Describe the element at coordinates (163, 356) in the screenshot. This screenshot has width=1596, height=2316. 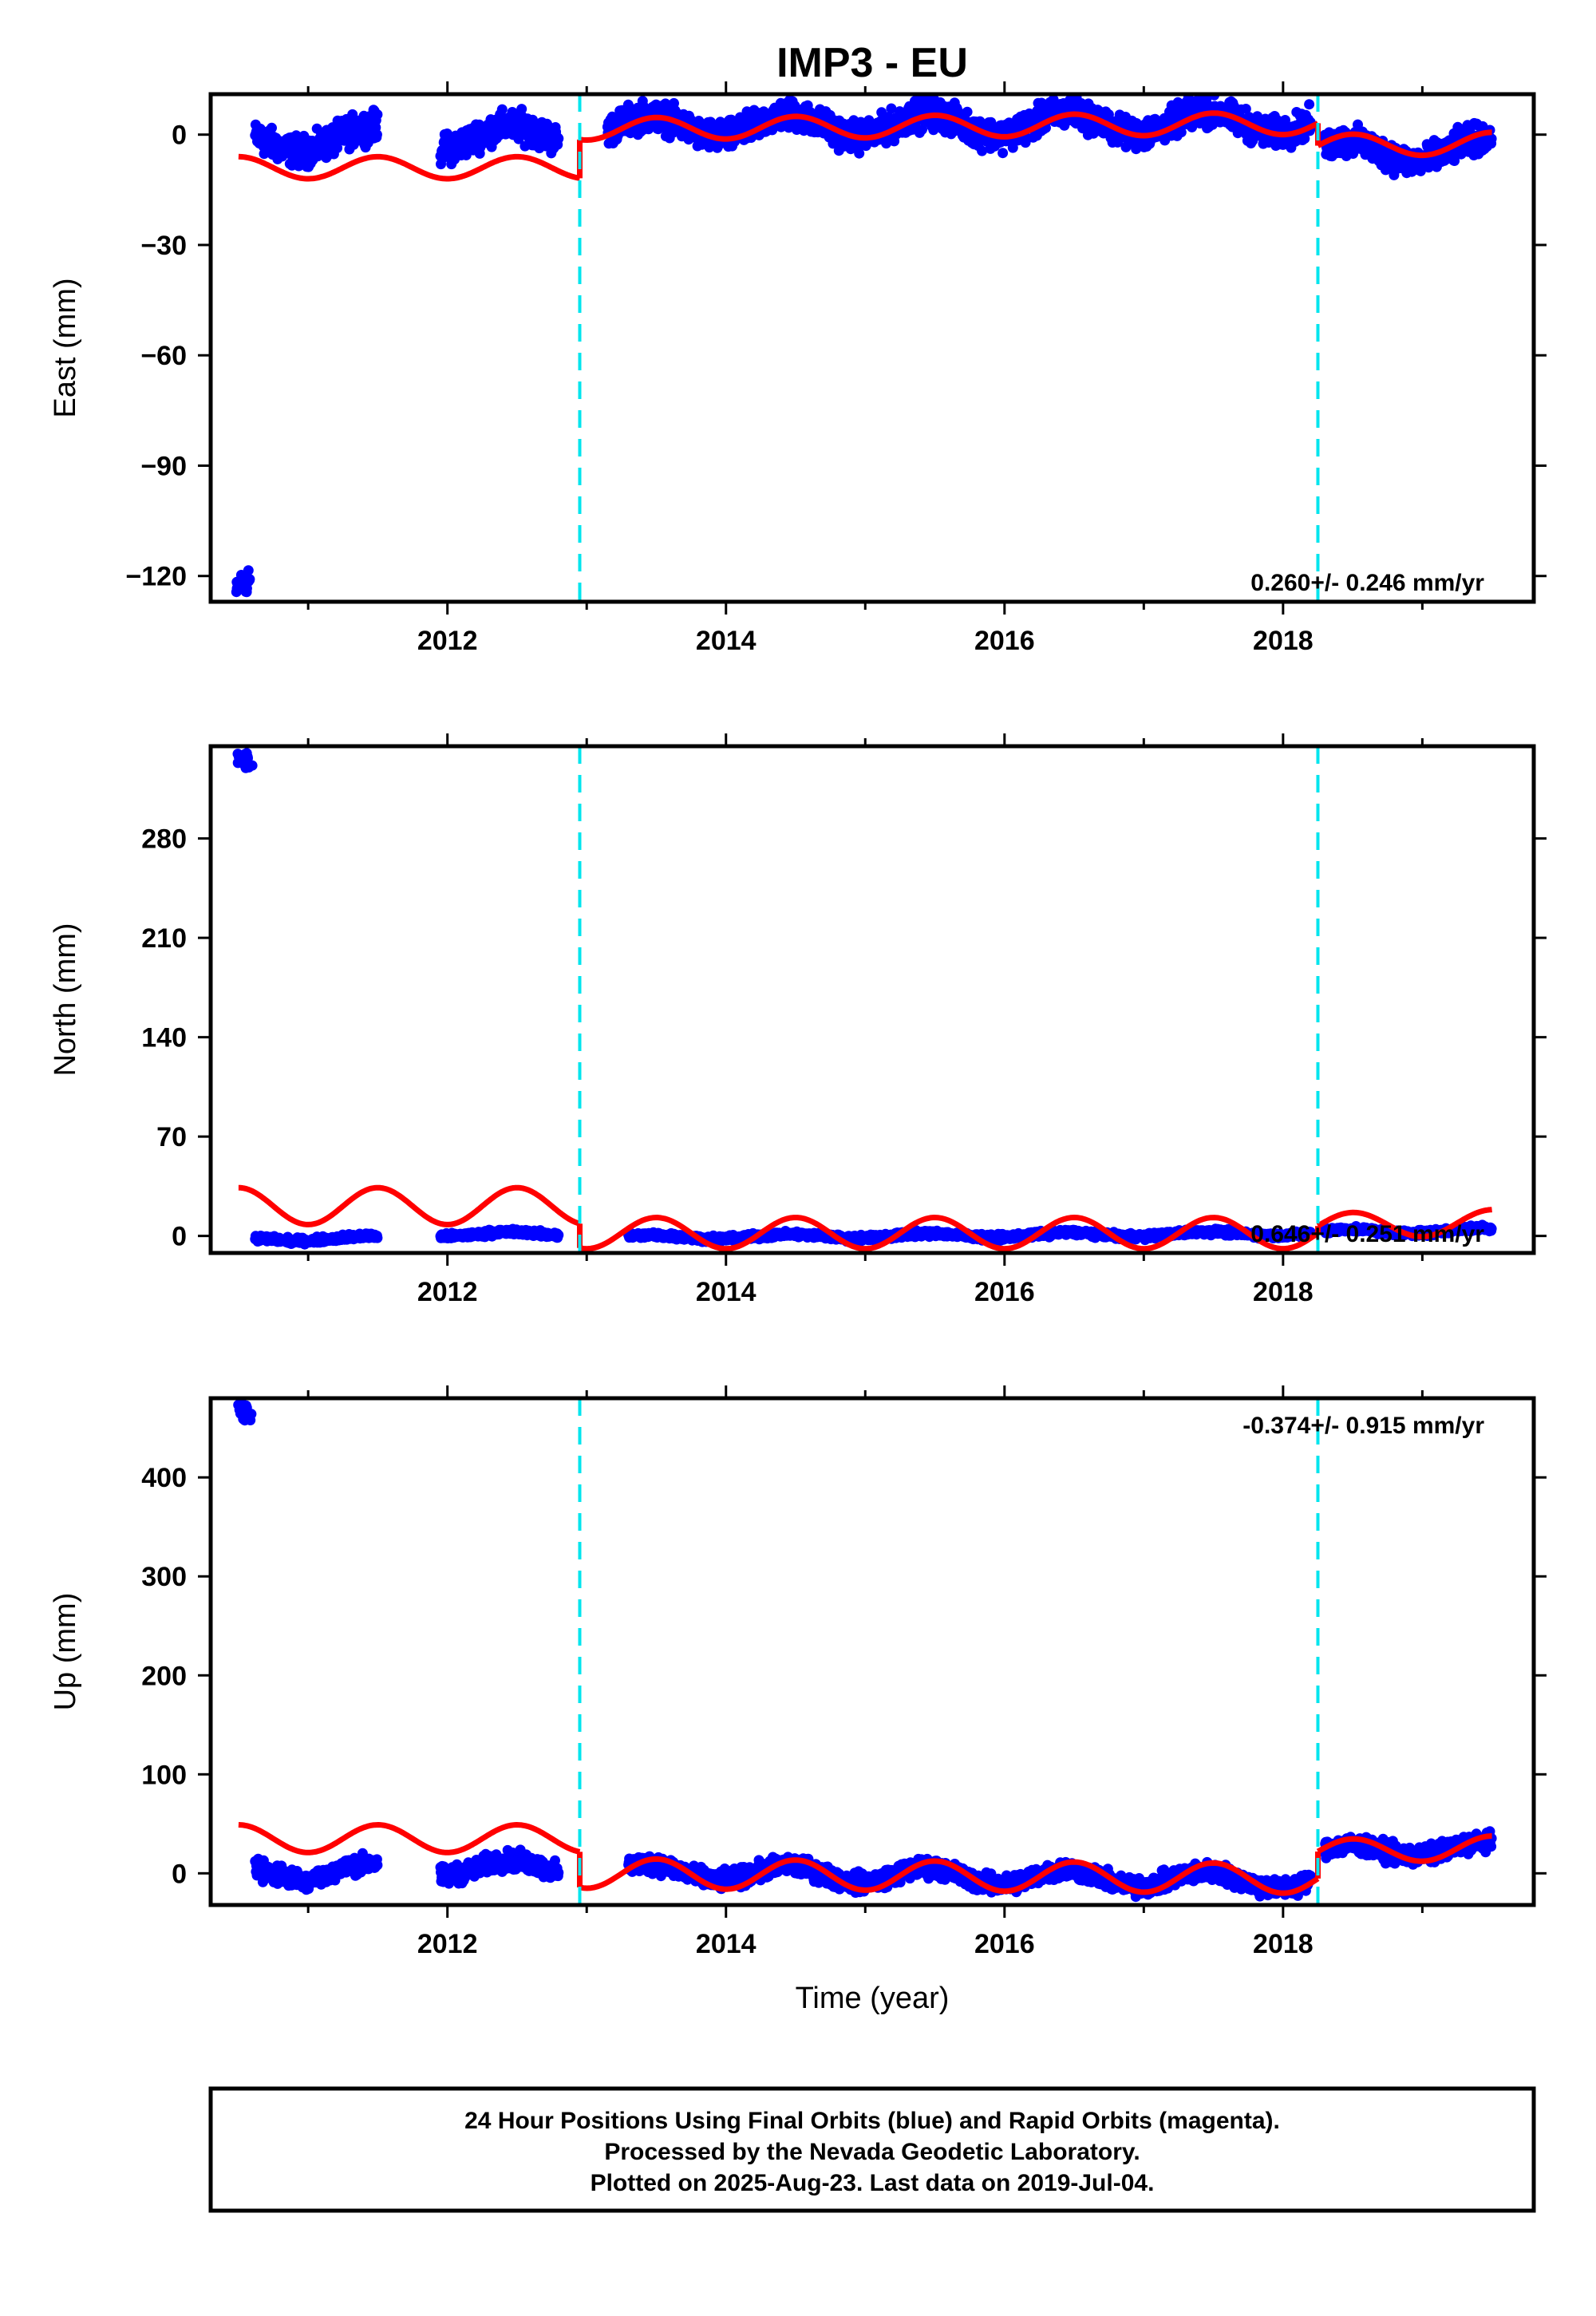
I see `y-tick-label: −60` at that location.